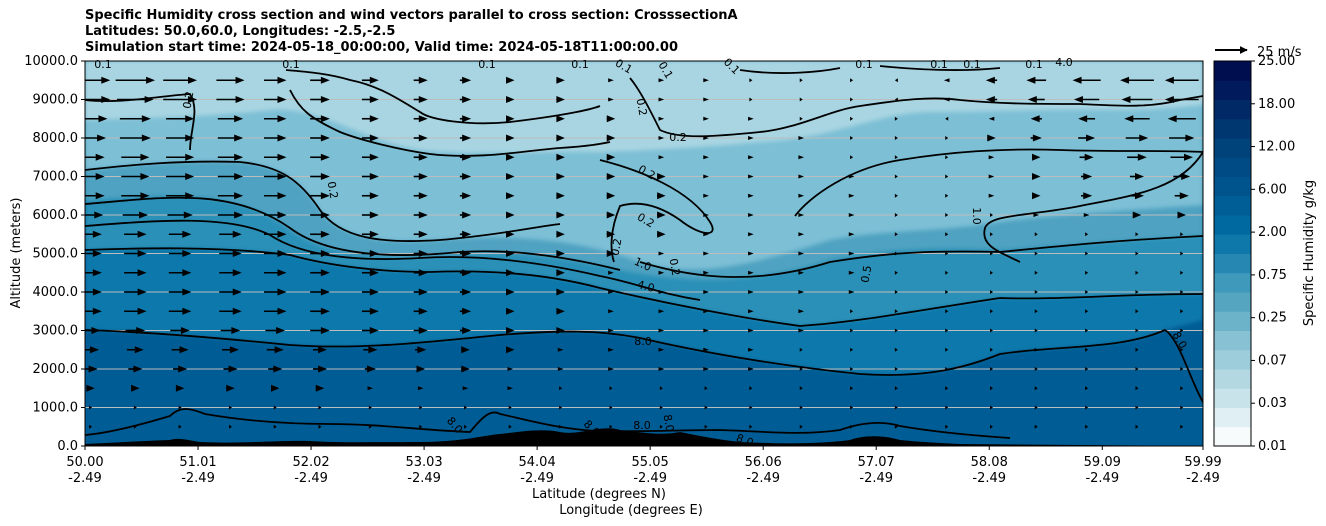 The width and height of the screenshot is (1326, 526). Describe the element at coordinates (450, 123) in the screenshot. I see `contour-0-1-c` at that location.